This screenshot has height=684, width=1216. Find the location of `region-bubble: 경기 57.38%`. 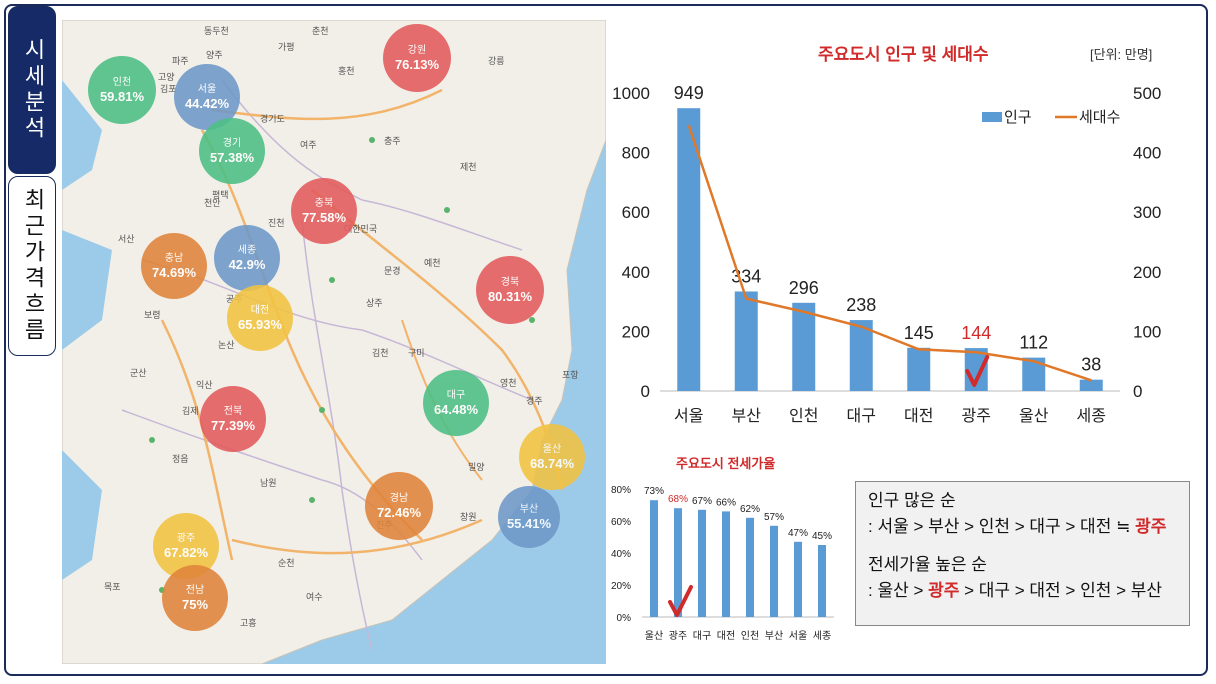

region-bubble: 경기 57.38% is located at coordinates (232, 151).